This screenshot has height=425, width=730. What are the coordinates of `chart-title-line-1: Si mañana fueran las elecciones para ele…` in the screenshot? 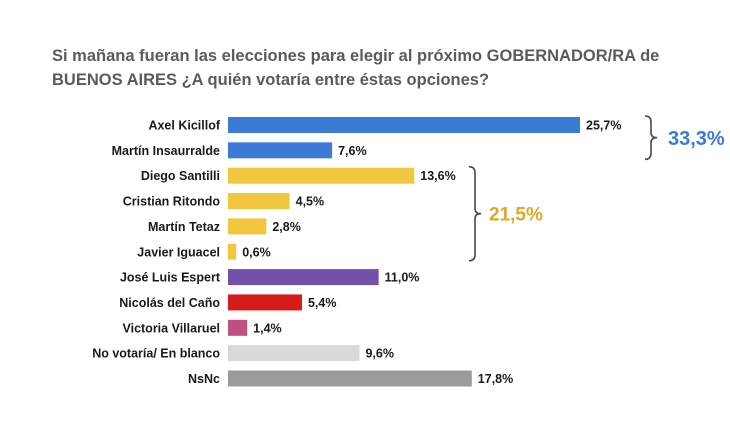 It's located at (356, 56).